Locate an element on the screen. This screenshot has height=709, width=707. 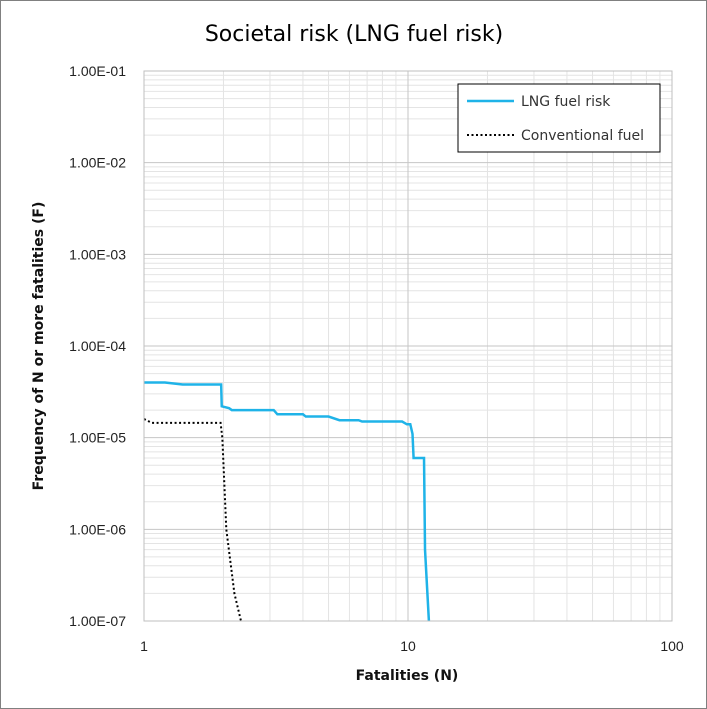
y-tick-label: 1.00E-04 is located at coordinates (97, 346).